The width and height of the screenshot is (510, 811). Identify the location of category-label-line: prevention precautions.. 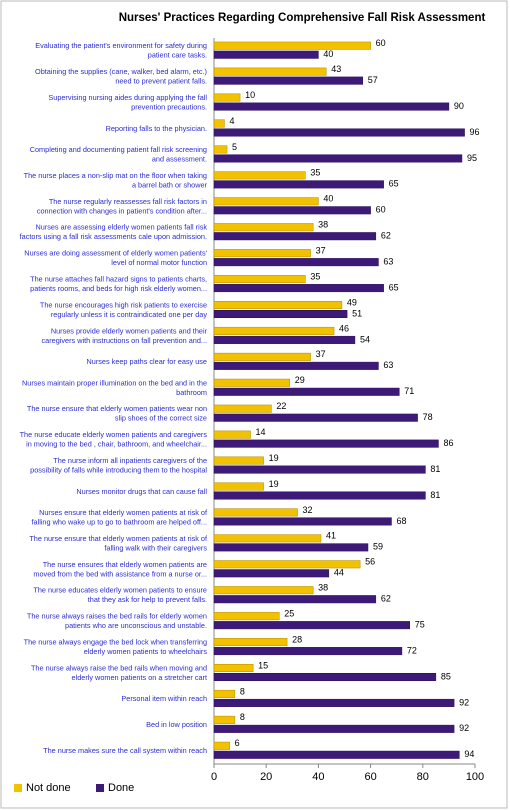
(169, 106).